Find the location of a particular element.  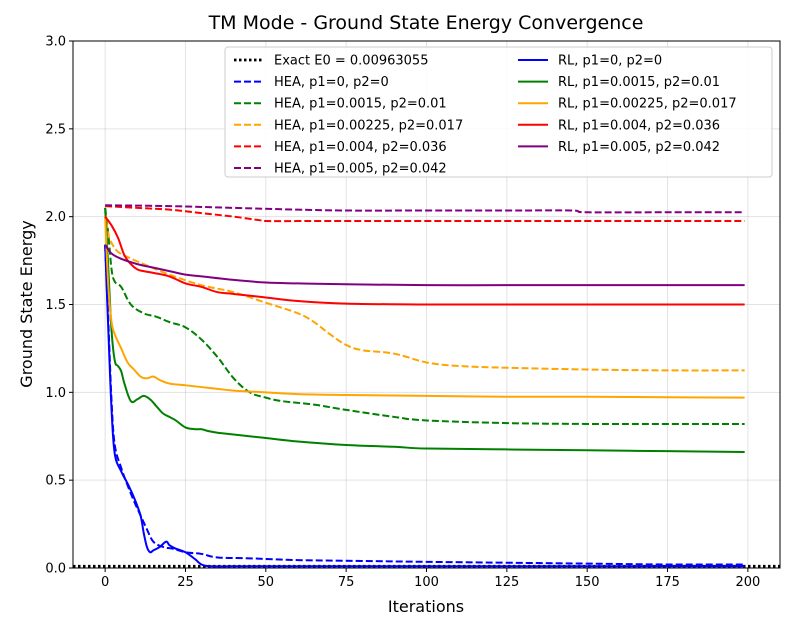

x-tick-label: 50 is located at coordinates (266, 582).